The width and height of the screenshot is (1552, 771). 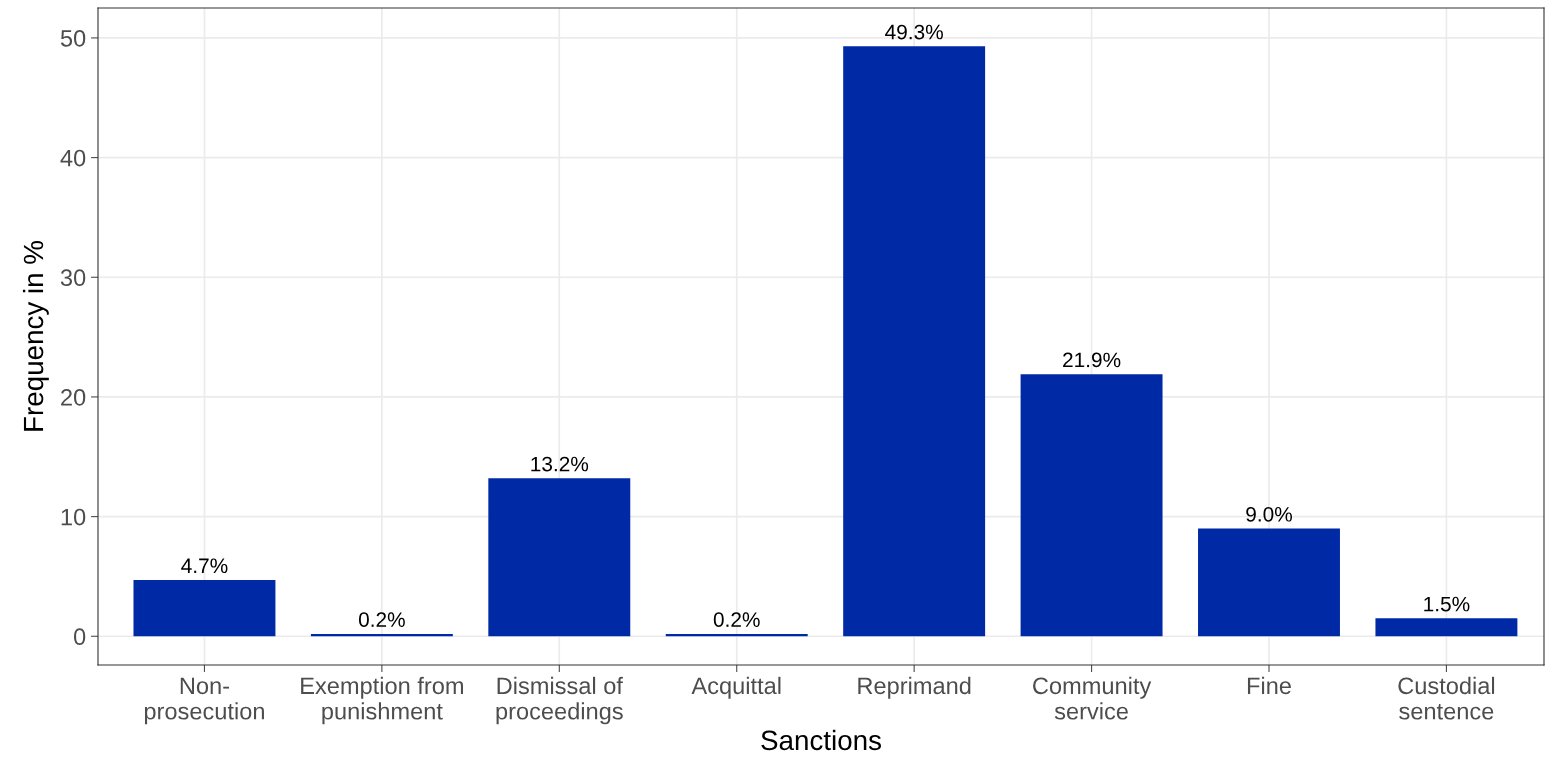 What do you see at coordinates (204, 566) in the screenshot?
I see `data-label: 4.7%` at bounding box center [204, 566].